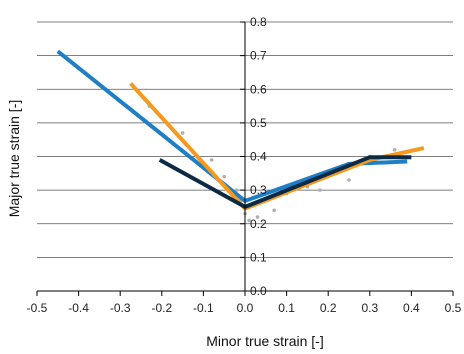 Image resolution: width=464 pixels, height=354 pixels. Describe the element at coordinates (258, 291) in the screenshot. I see `y-tick-label-0: 0.0` at that location.